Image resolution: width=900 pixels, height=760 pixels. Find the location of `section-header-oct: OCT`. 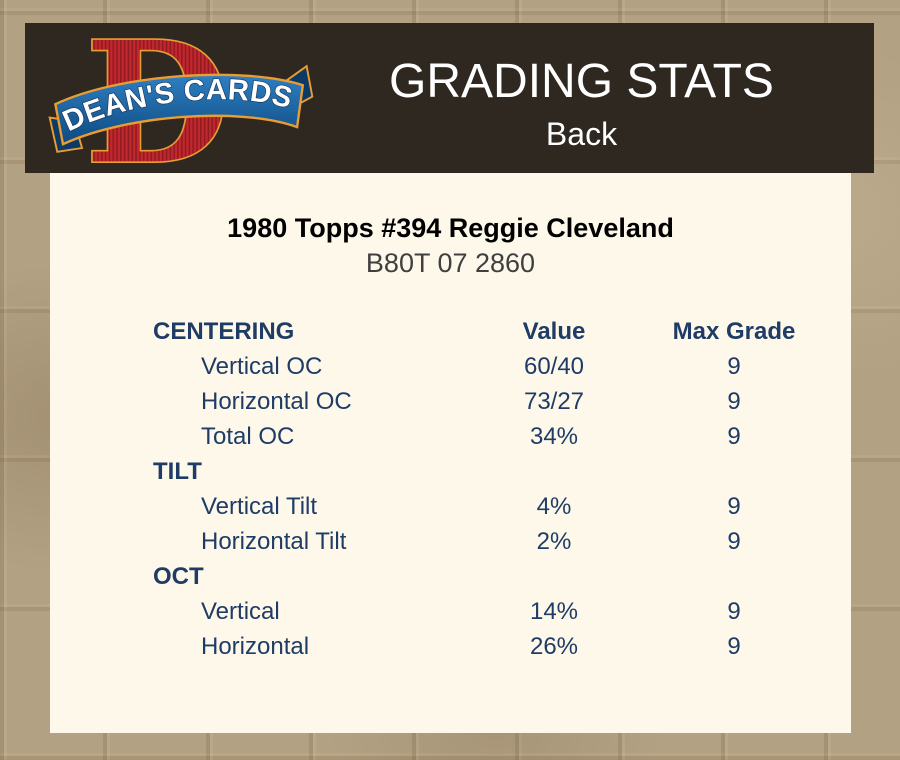

section-header-oct: OCT is located at coordinates (502, 576).